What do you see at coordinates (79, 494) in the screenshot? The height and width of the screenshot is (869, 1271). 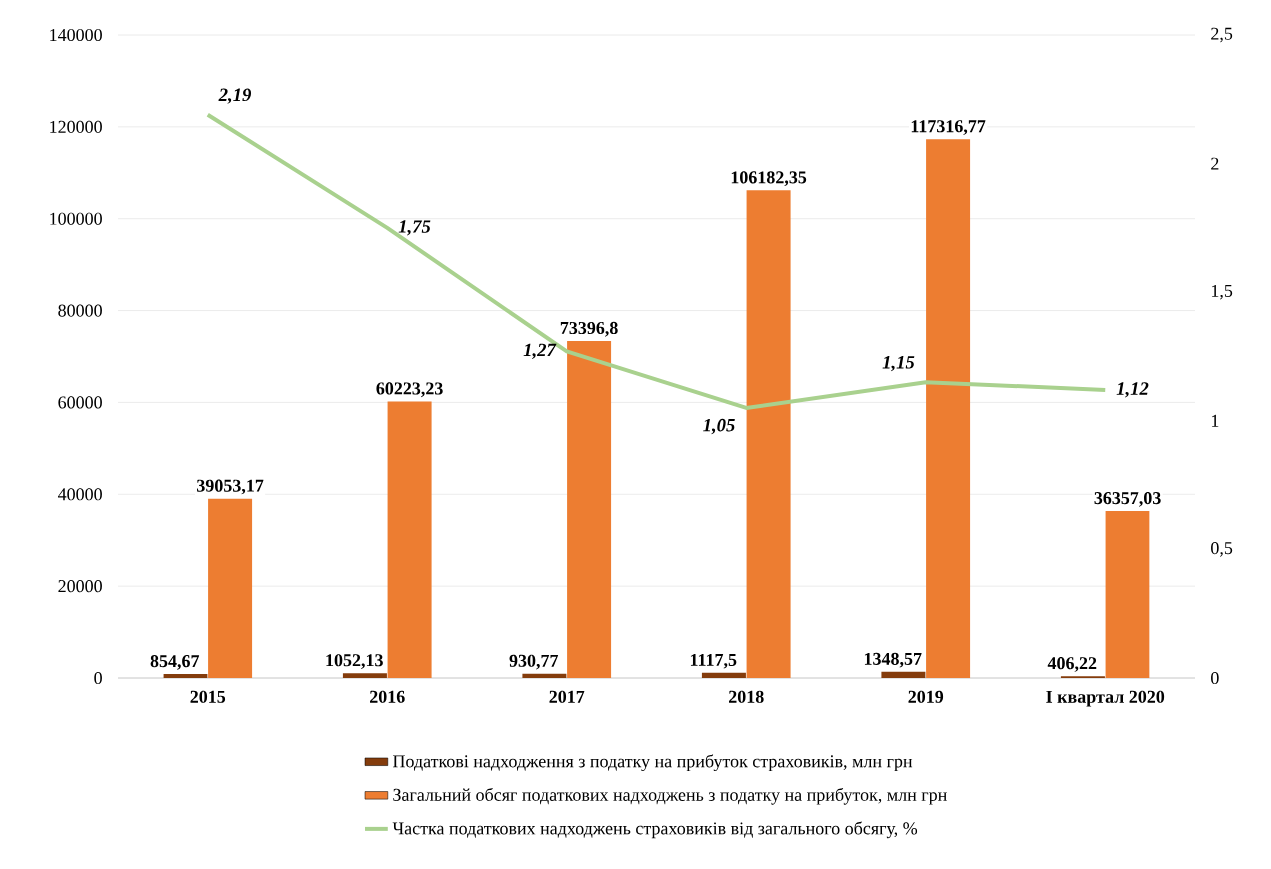 I see `y-tick-label: 40000` at bounding box center [79, 494].